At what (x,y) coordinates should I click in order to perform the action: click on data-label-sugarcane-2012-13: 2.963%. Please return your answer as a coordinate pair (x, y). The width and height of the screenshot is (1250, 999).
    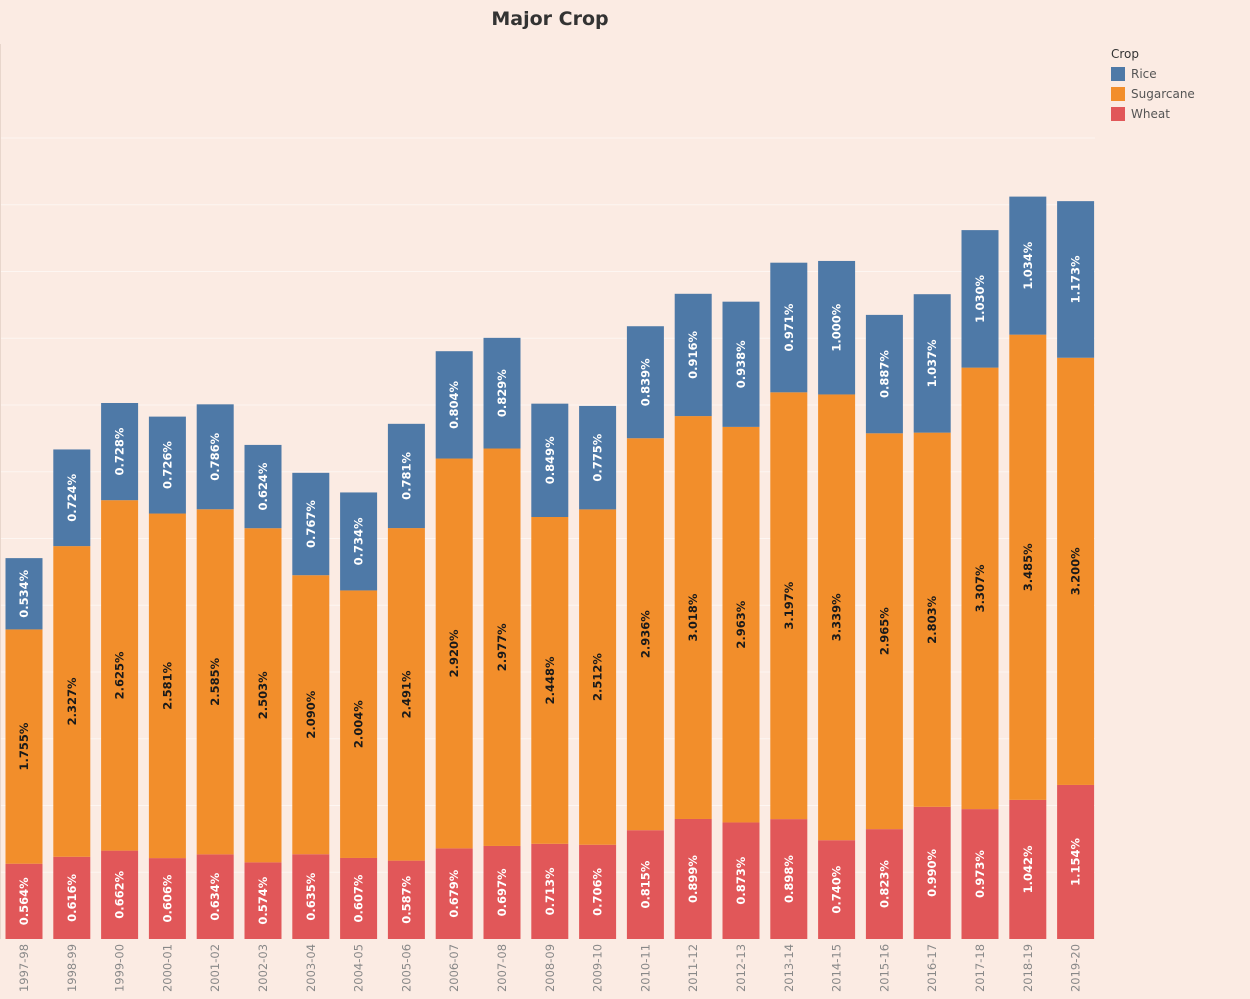
    Looking at the image, I should click on (741, 624).